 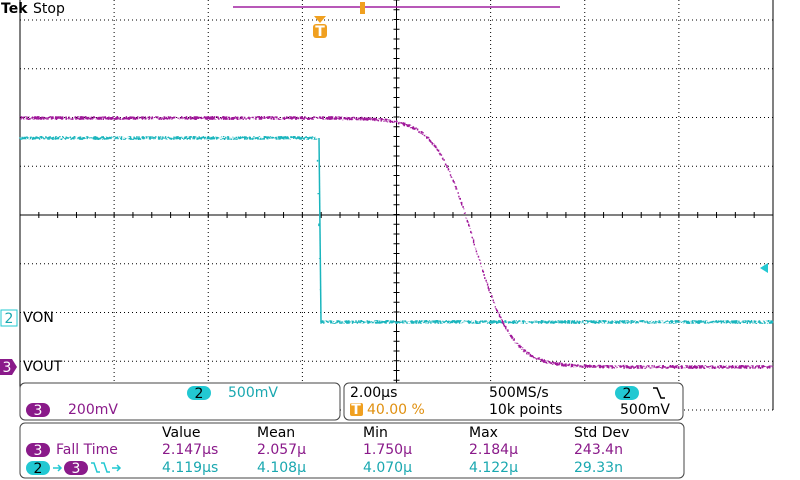 I want to click on measurement-value: 4.122µ, so click(x=493, y=468).